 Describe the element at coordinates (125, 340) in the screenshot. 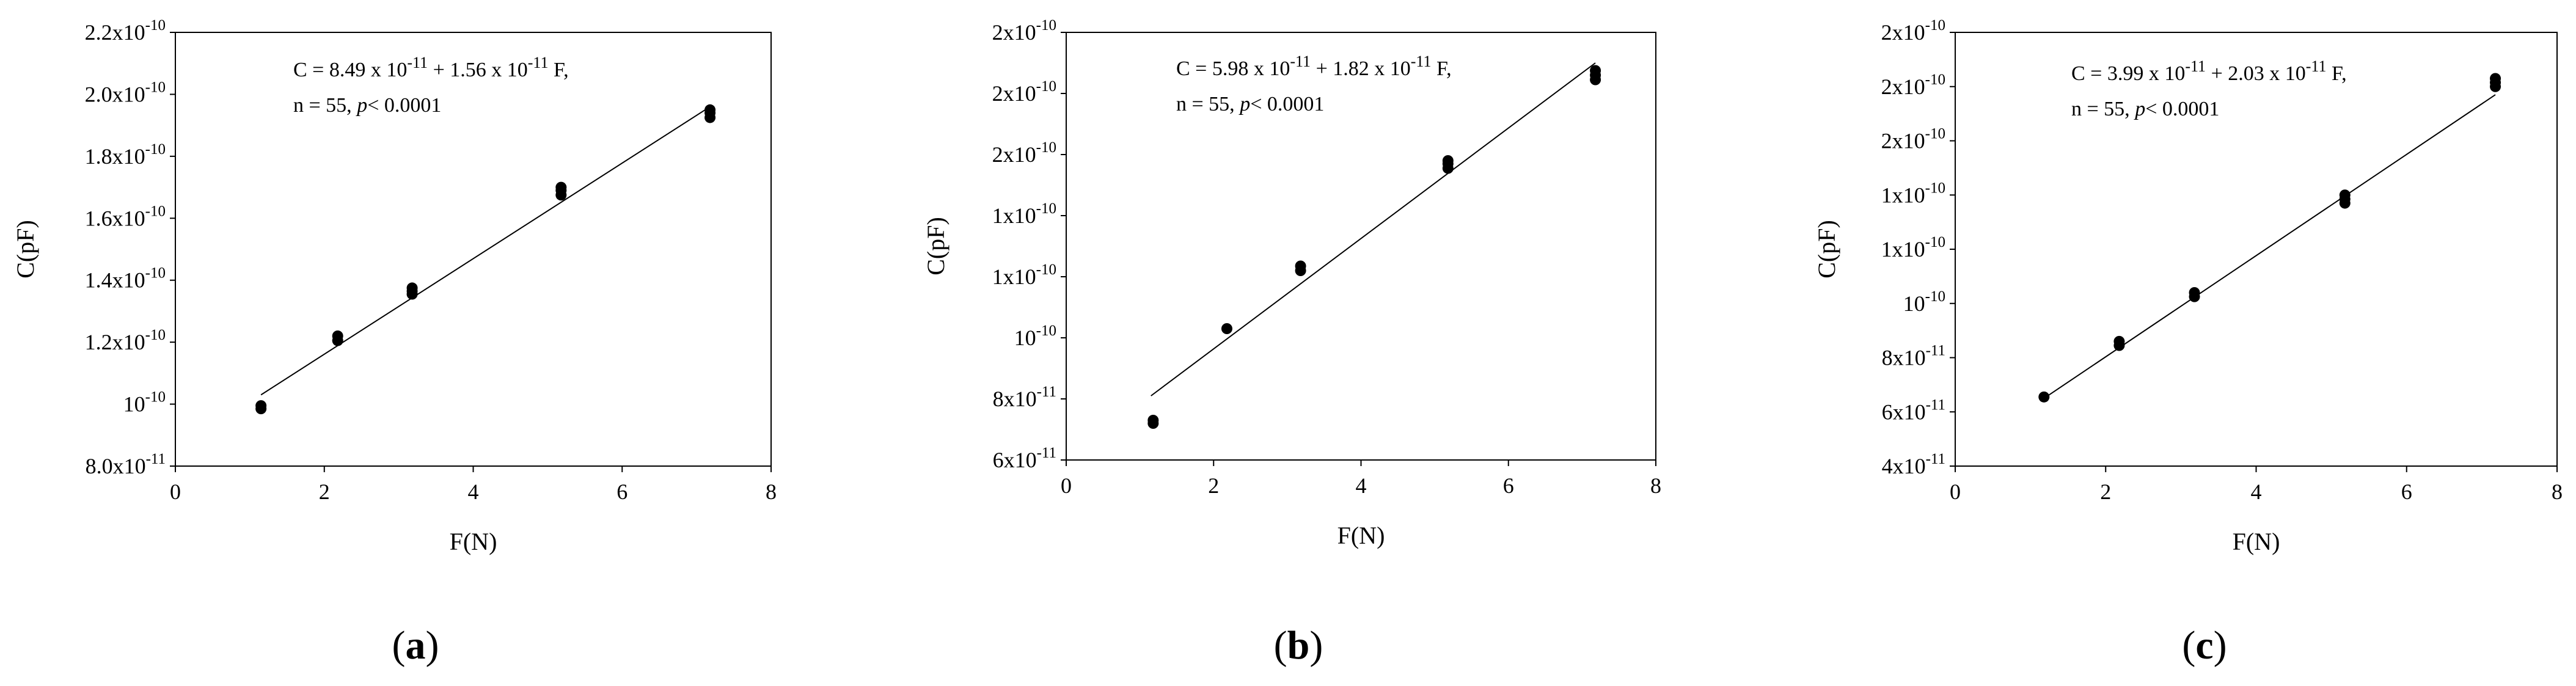

I see `y-tick-label: 1.2x10⁻¹⁰` at that location.